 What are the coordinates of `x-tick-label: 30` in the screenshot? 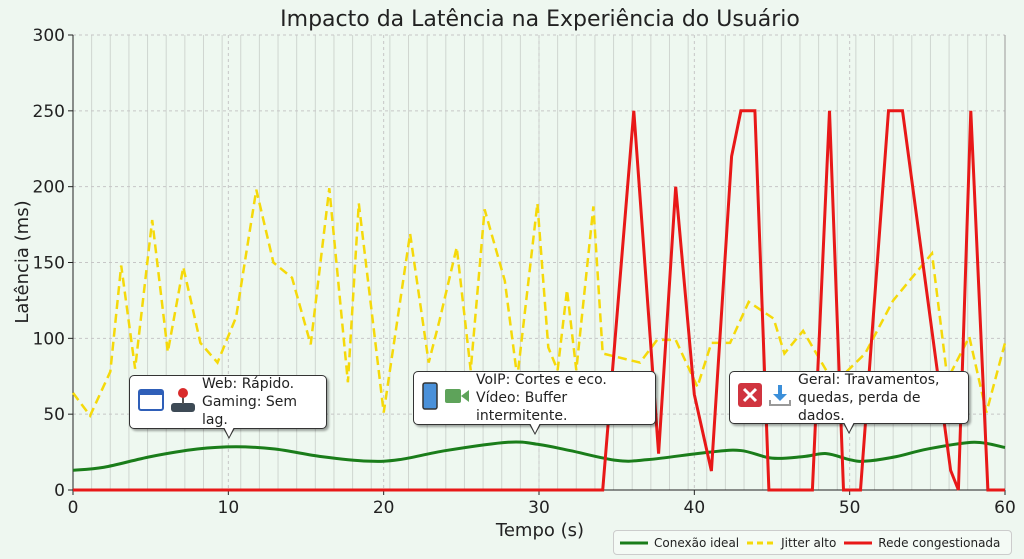 It's located at (539, 508).